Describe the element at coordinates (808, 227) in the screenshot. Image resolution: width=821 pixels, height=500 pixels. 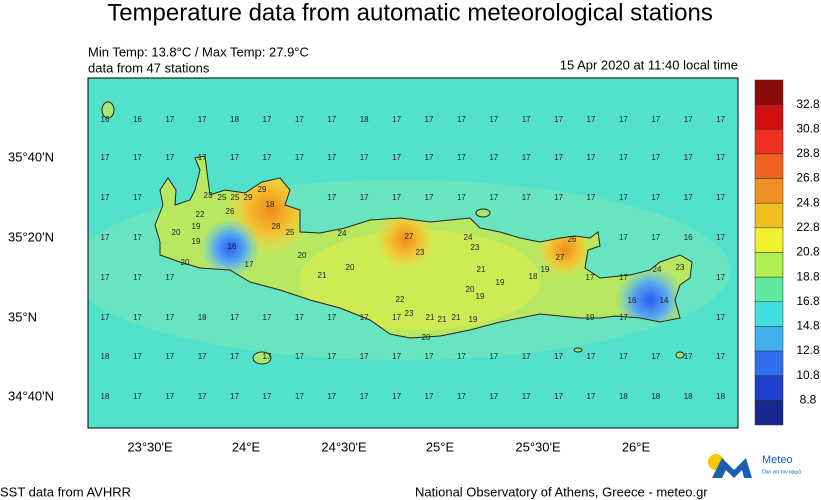
I see `colorbar-tick: 22.8` at that location.